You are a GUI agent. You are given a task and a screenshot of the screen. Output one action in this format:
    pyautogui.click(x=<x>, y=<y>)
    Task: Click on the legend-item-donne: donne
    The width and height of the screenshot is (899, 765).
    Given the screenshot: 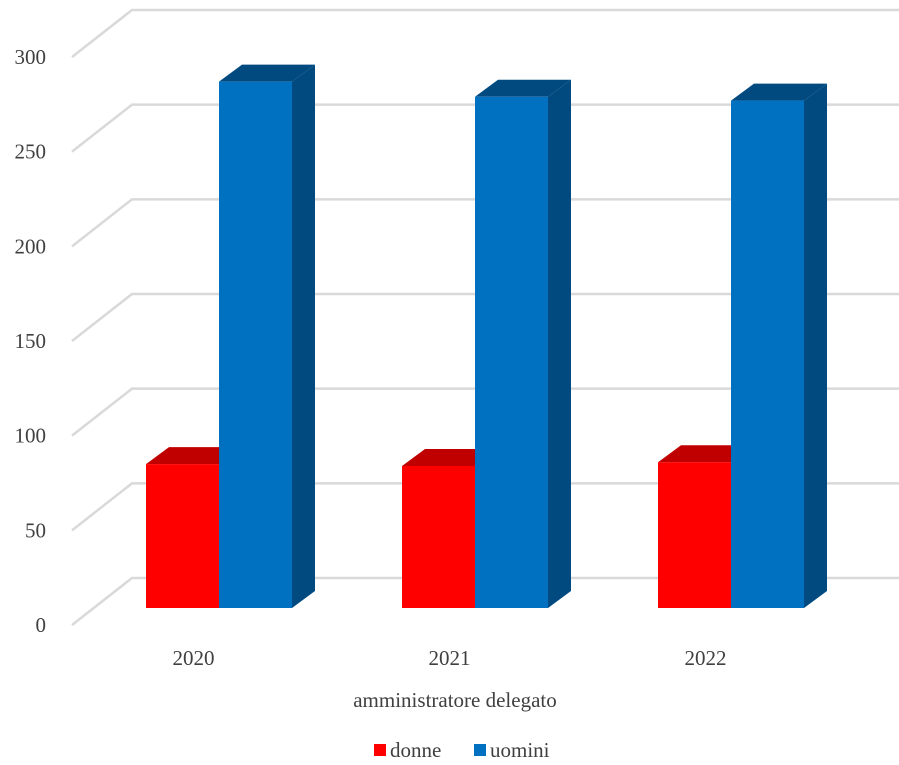 What is the action you would take?
    pyautogui.click(x=407, y=750)
    